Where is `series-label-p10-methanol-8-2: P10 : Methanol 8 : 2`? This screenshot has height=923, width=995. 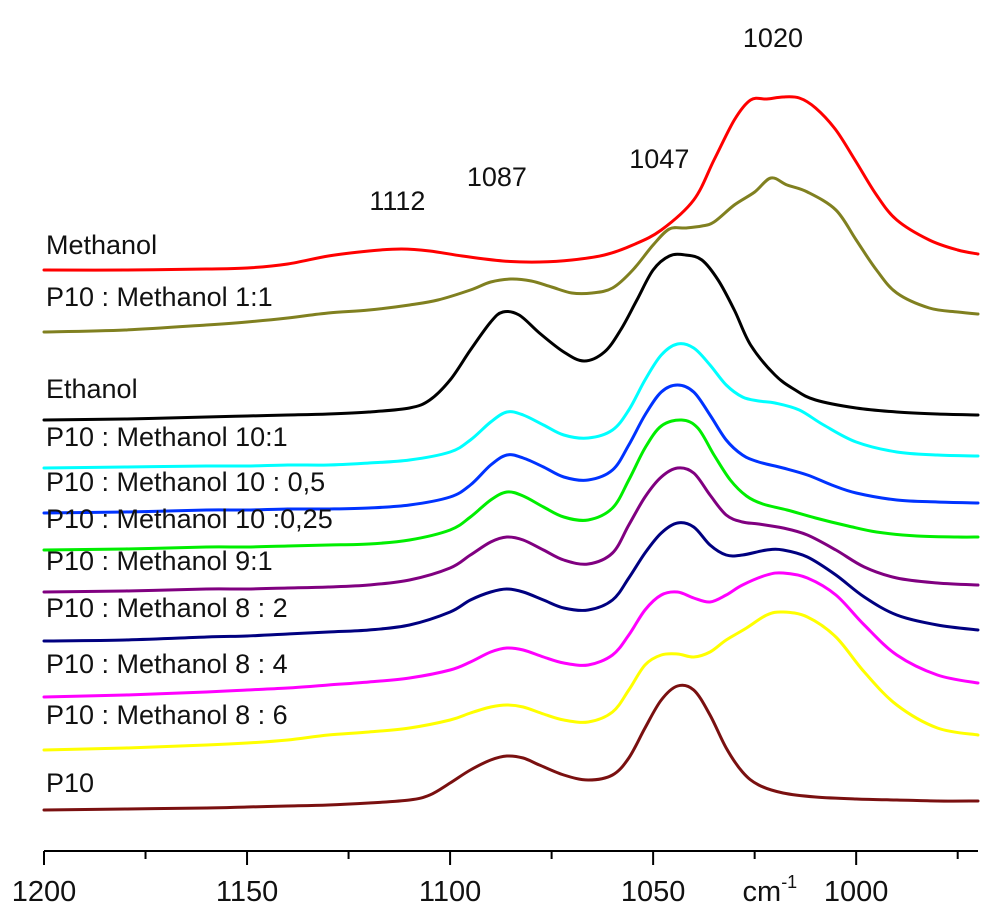
series-label-p10-methanol-8-2: P10 : Methanol 8 : 2 is located at coordinates (167, 608).